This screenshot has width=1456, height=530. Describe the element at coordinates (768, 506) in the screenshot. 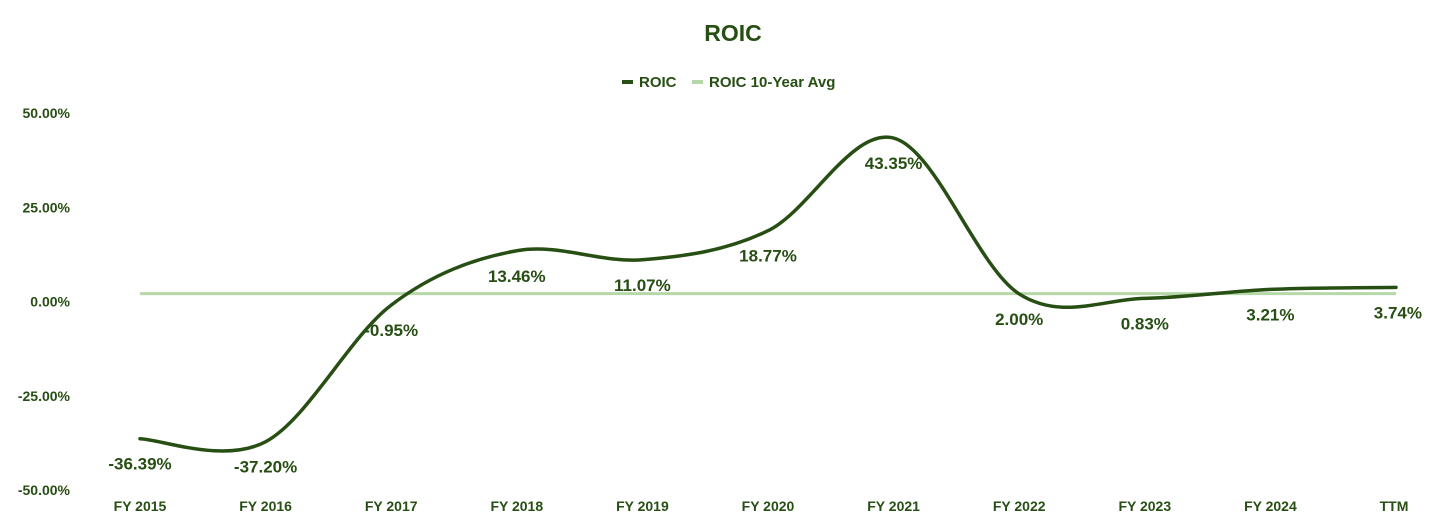

I see `x-tick-label: FY 2020` at that location.